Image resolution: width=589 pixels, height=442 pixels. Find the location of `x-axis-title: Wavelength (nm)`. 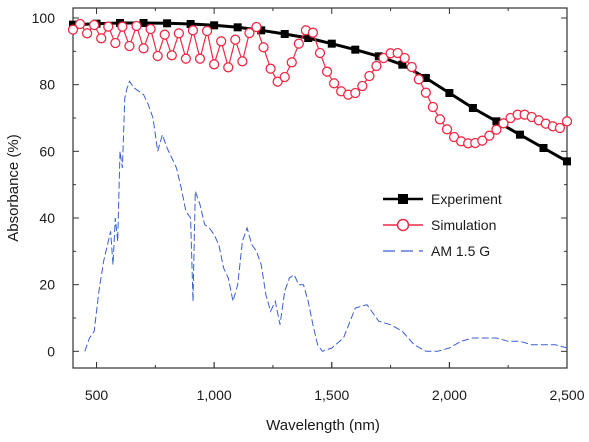

x-axis-title: Wavelength (nm) is located at coordinates (323, 425).